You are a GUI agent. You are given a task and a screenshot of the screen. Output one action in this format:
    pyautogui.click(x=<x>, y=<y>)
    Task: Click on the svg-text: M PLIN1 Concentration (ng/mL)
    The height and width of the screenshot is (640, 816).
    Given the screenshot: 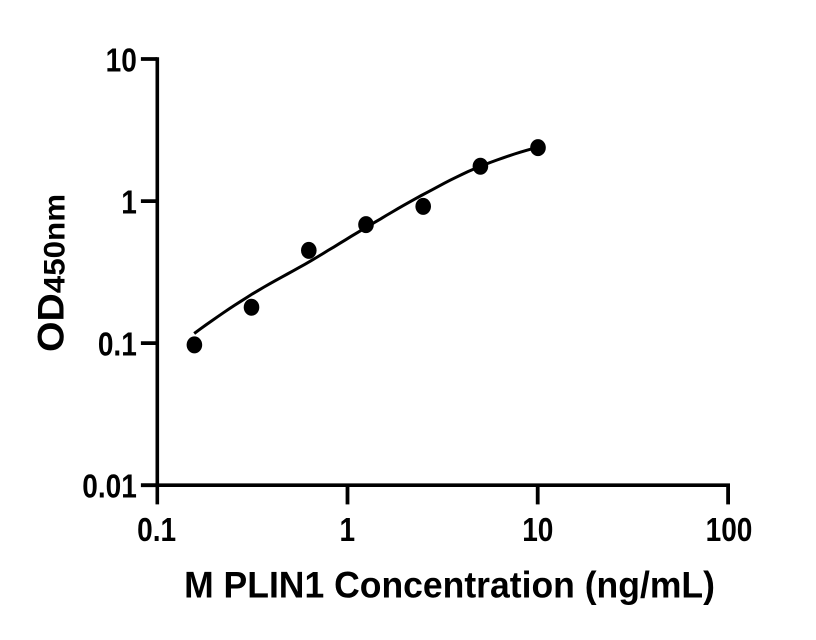 What is the action you would take?
    pyautogui.click(x=449, y=585)
    